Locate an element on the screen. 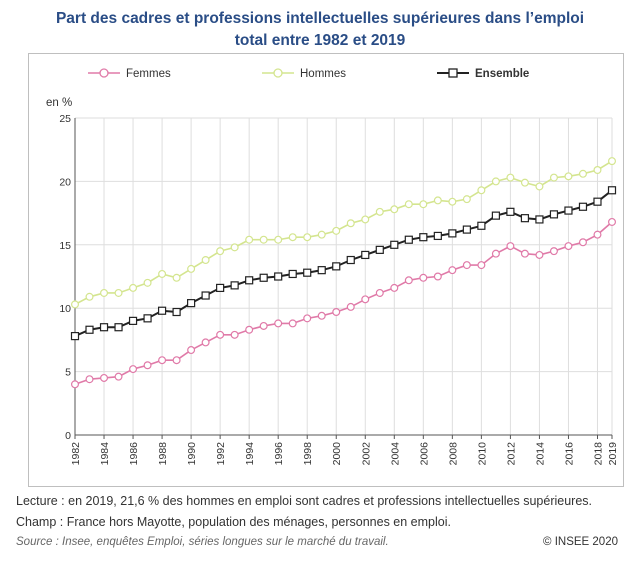  y-tick-label: 5 is located at coordinates (68, 373).